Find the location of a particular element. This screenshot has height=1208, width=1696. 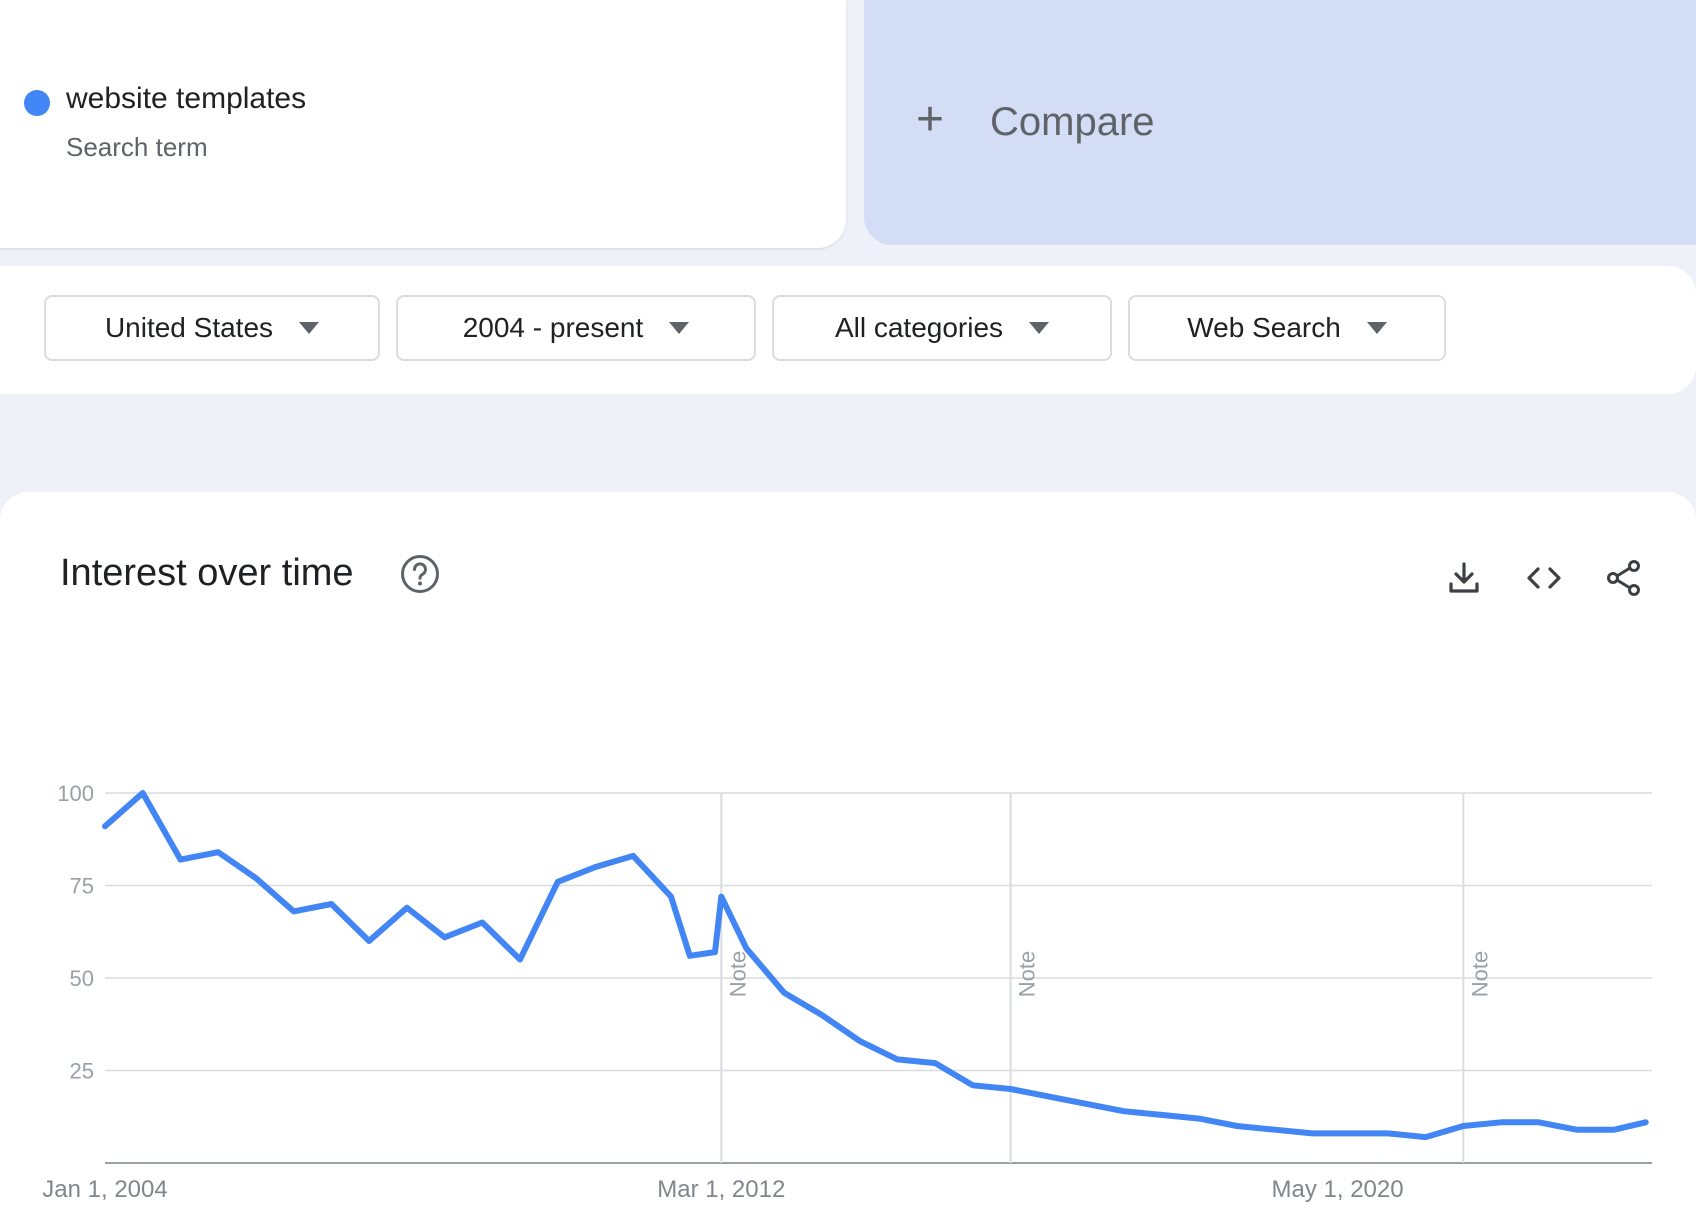

region-dropdown: United States is located at coordinates (212, 328).